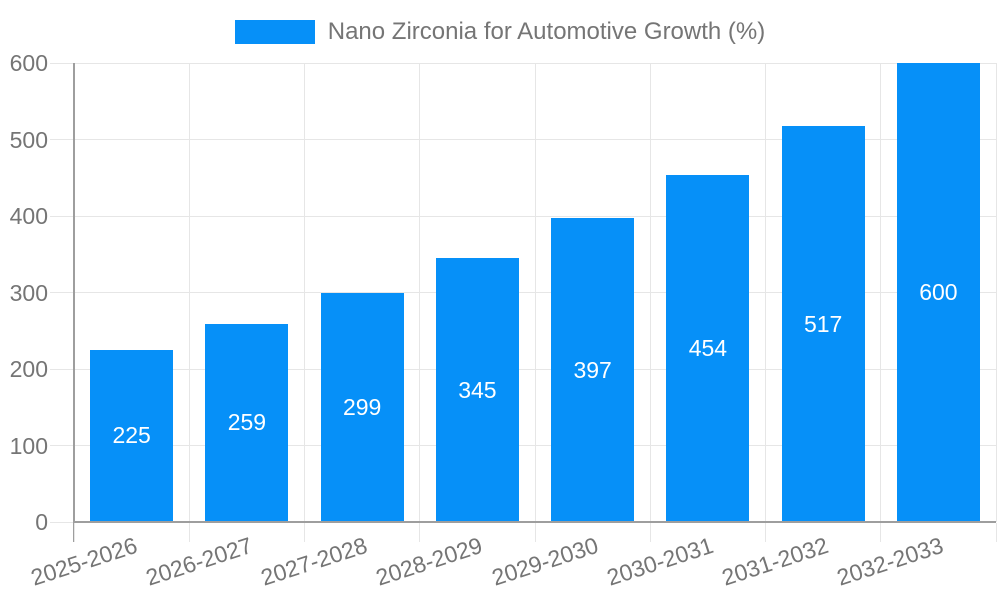 The width and height of the screenshot is (1000, 600). What do you see at coordinates (41, 522) in the screenshot?
I see `y-tick-label: 0` at bounding box center [41, 522].